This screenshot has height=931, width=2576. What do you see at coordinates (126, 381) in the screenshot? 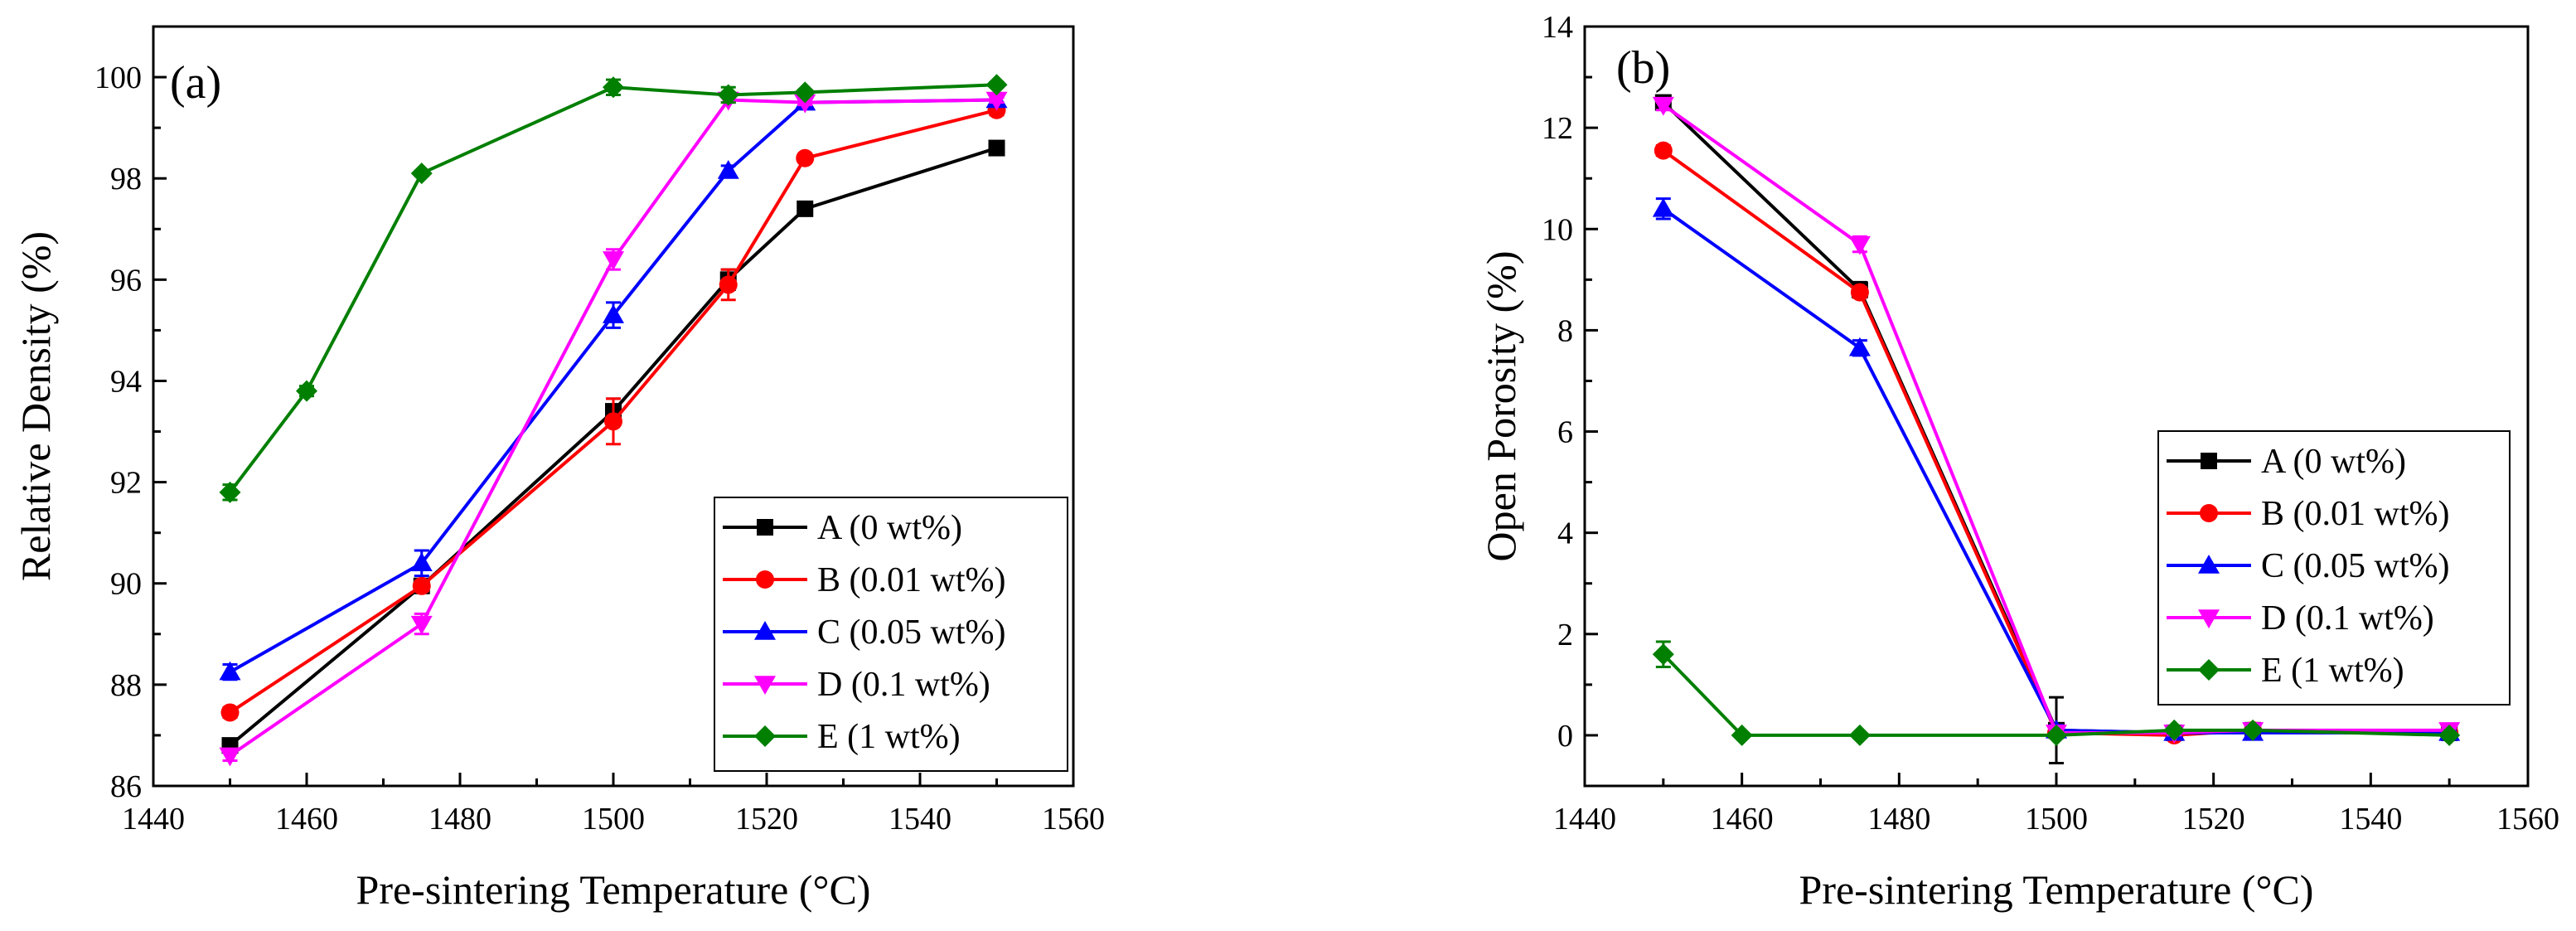
I see `y-tick-label: 94` at bounding box center [126, 381].